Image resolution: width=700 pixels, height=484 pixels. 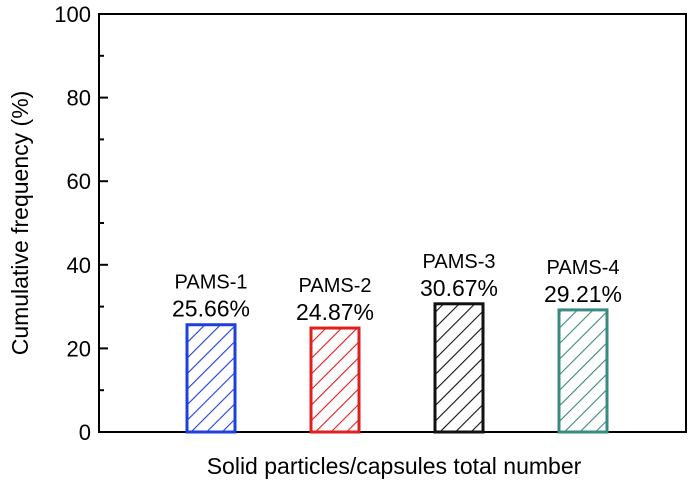 I want to click on bar-value-label: 25.66%, so click(x=211, y=309).